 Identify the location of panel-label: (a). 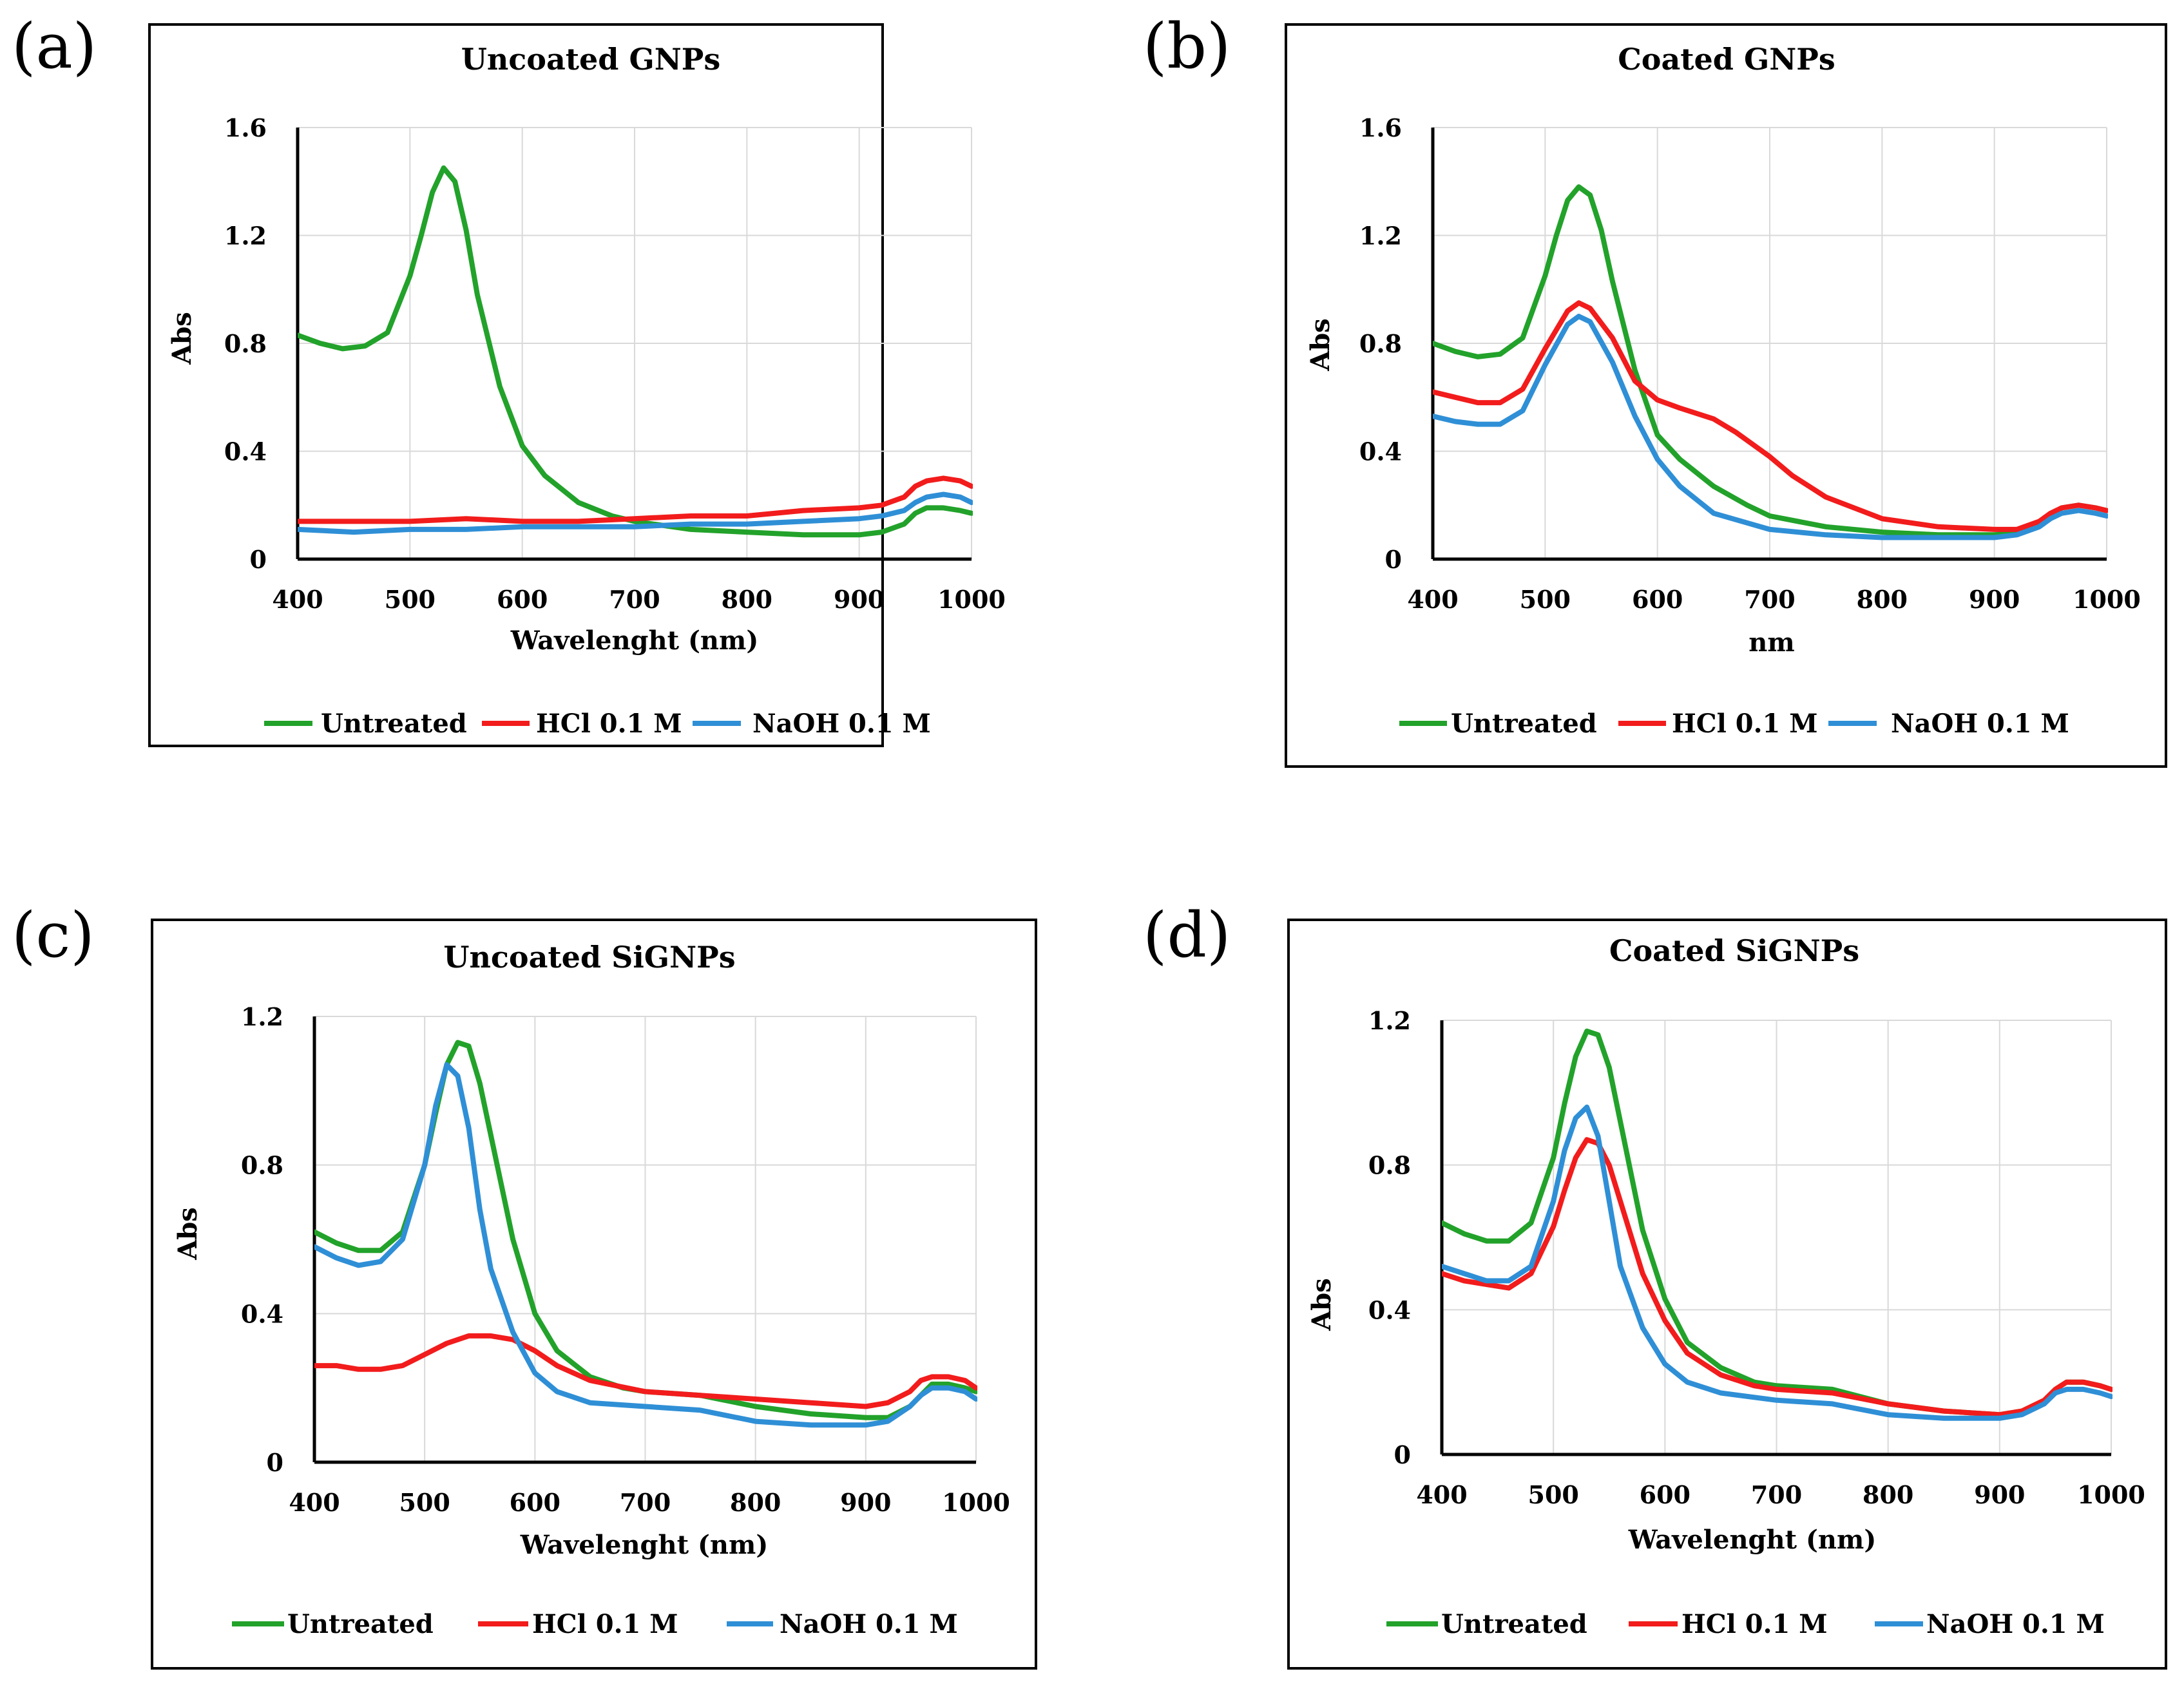
(54, 46).